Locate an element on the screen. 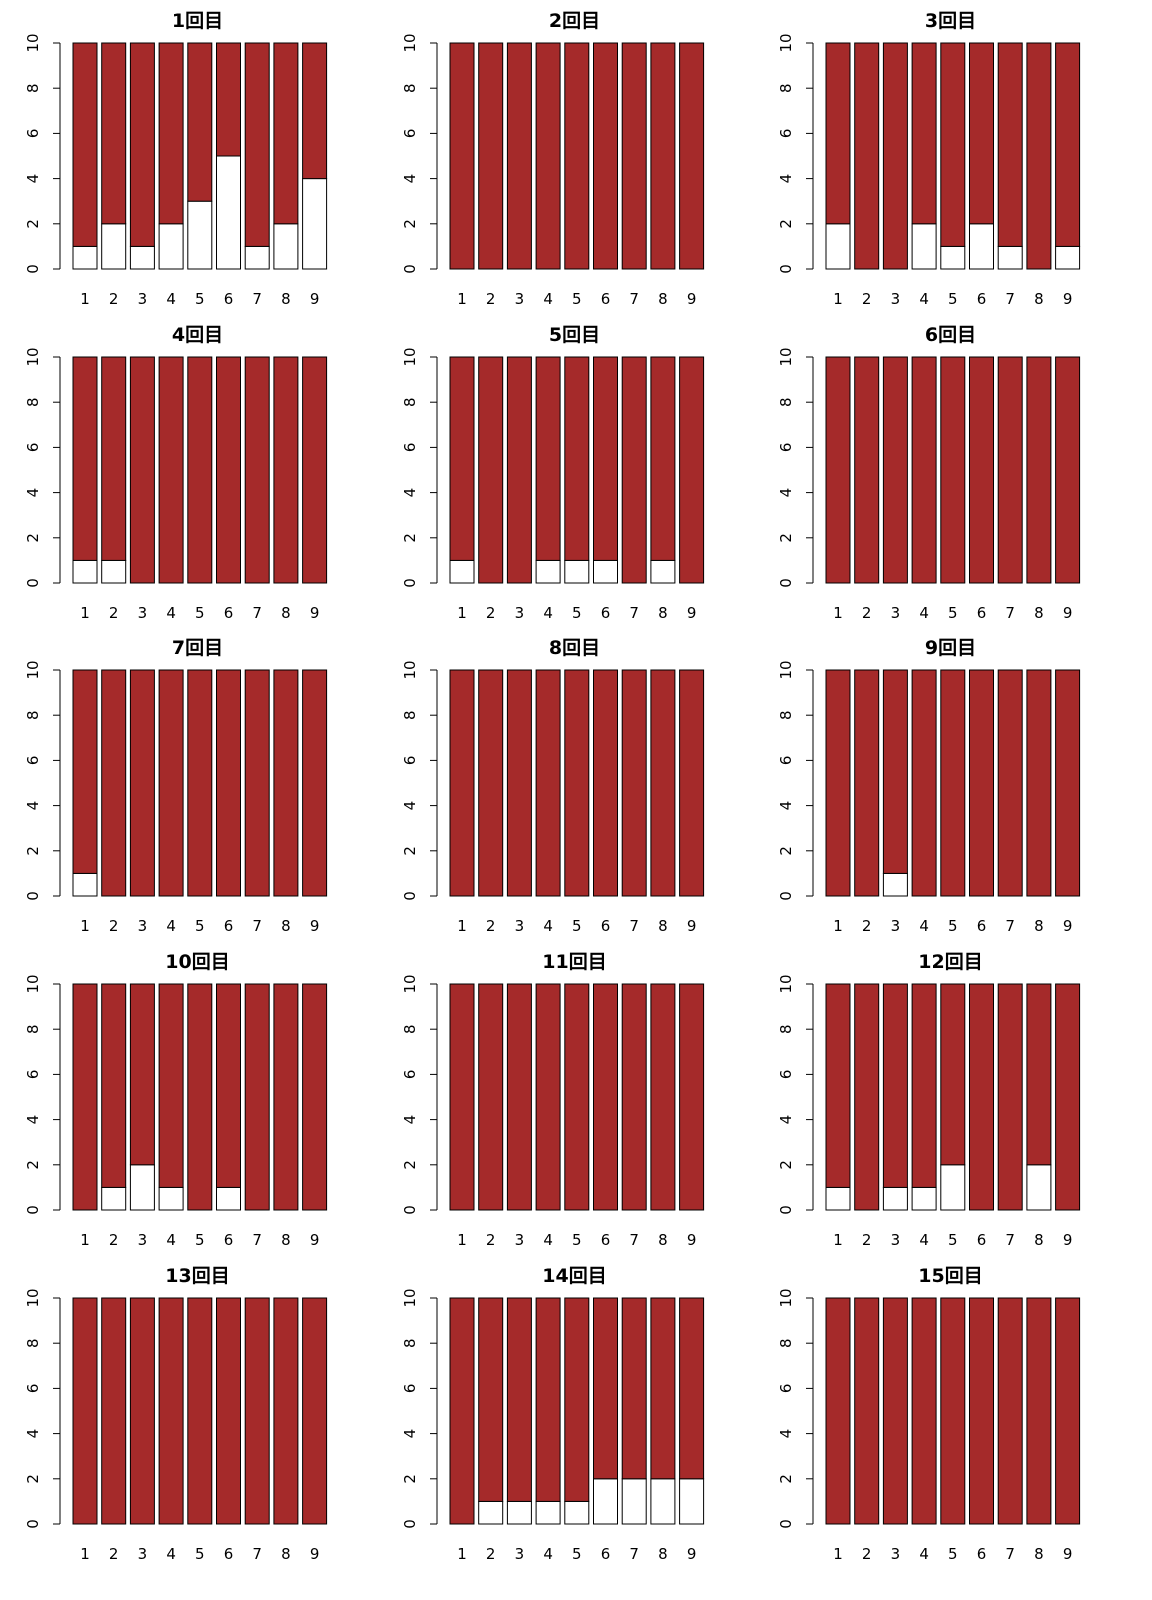 Image resolution: width=1152 pixels, height=1600 pixels. chart-title: 15回目 is located at coordinates (950, 1276).